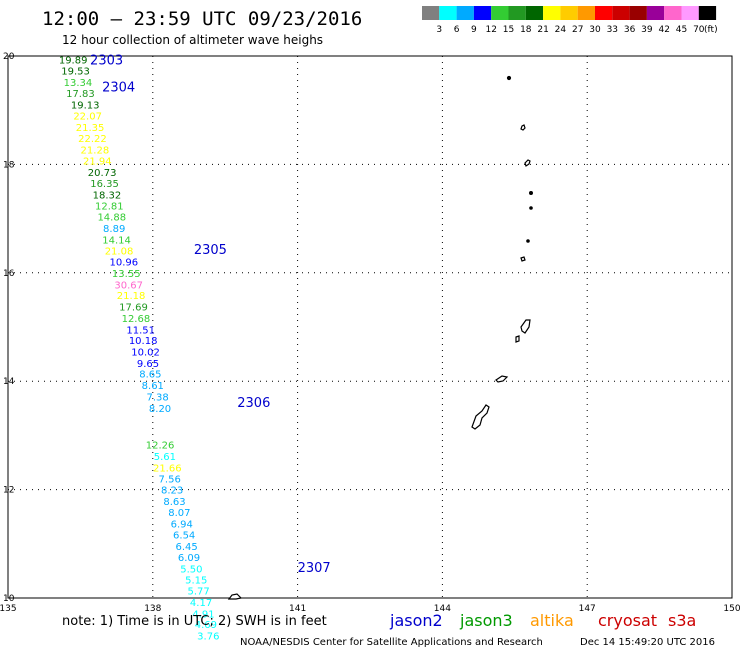 Image resolution: width=740 pixels, height=650 pixels. Describe the element at coordinates (208, 636) in the screenshot. I see `swh-value: 3.76` at that location.